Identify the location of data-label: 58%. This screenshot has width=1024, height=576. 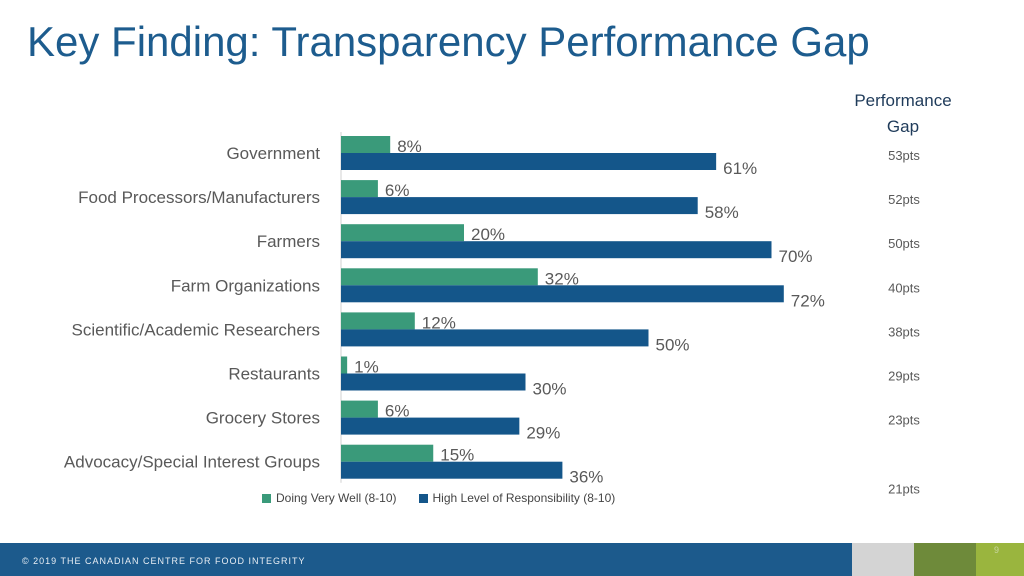
(722, 212).